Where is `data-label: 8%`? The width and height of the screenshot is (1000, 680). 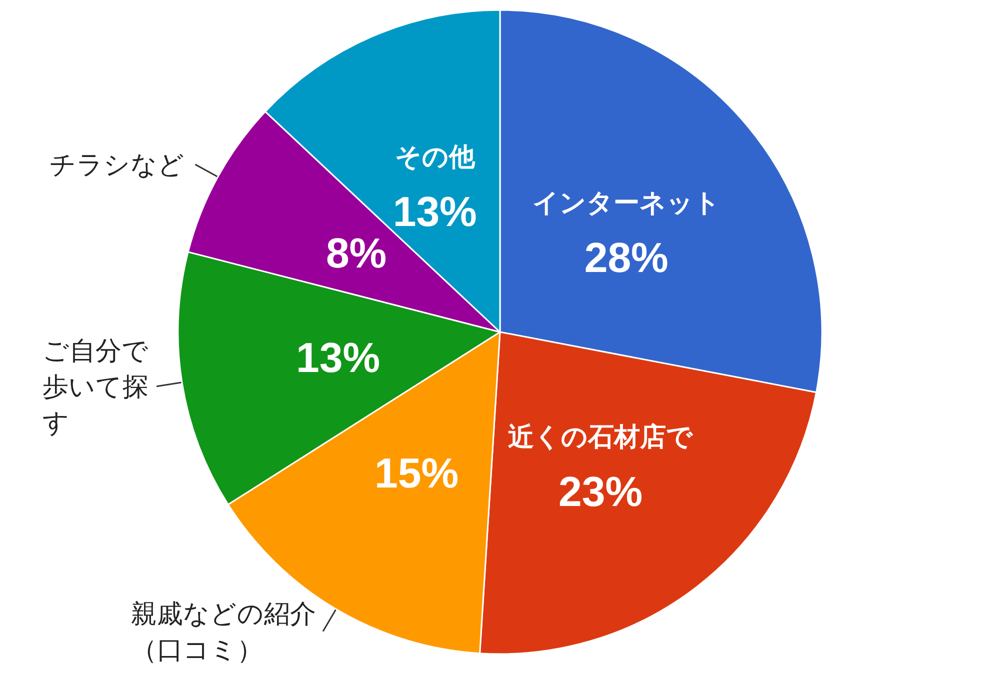 data-label: 8% is located at coordinates (356, 252).